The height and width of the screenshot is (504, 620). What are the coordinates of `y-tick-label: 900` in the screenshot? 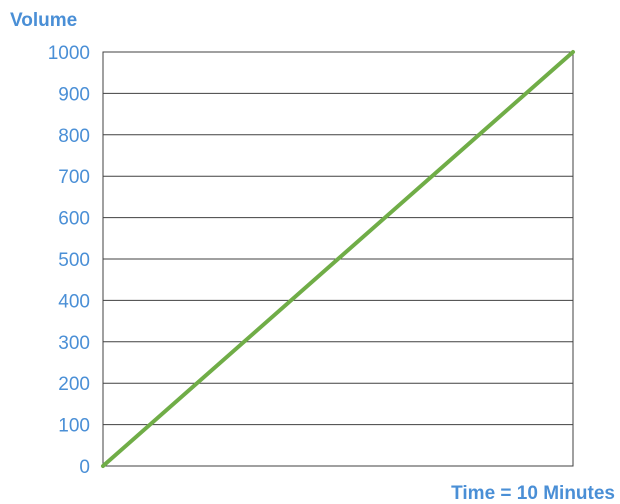 It's located at (74, 94).